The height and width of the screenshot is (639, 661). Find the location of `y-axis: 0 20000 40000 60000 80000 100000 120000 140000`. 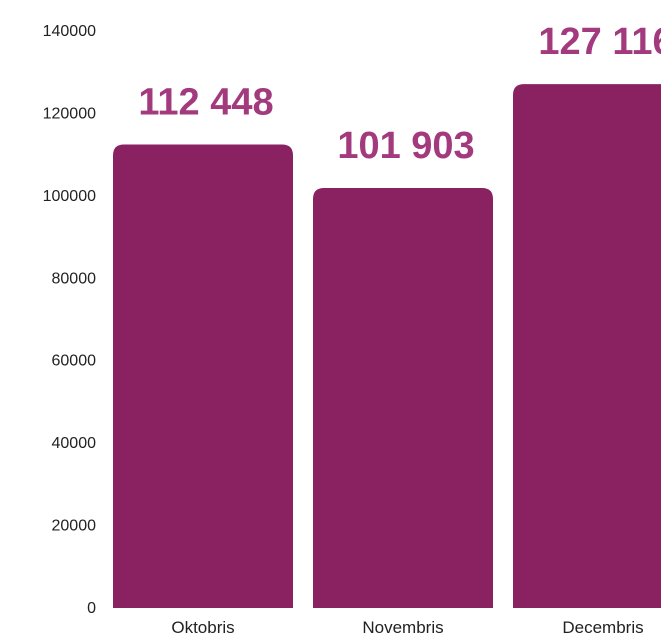

y-axis: 0 20000 40000 60000 80000 100000 120000 140000 is located at coordinates (69, 320).